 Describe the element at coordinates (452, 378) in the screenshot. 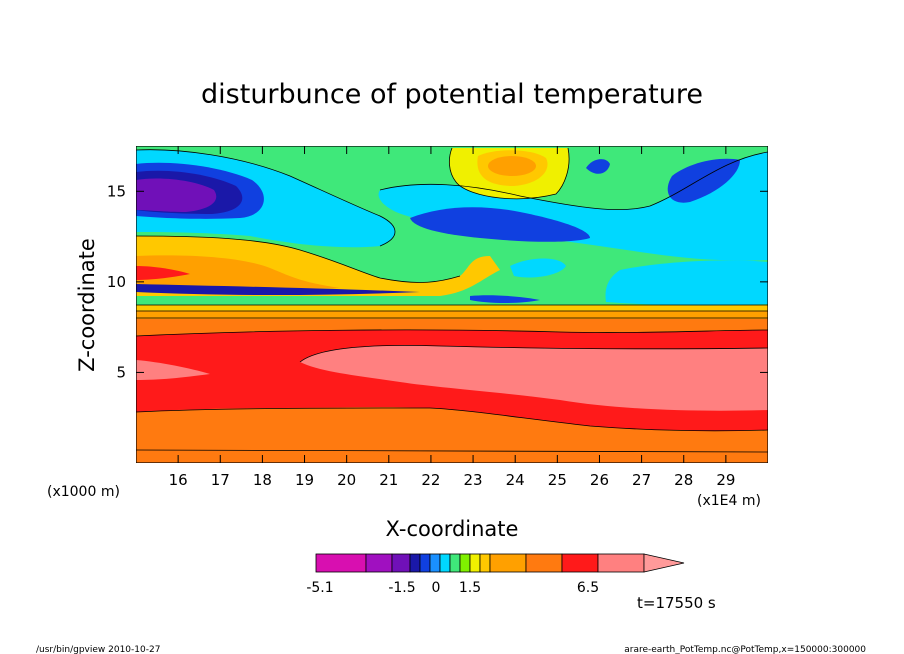

I see `field-warm-max` at that location.